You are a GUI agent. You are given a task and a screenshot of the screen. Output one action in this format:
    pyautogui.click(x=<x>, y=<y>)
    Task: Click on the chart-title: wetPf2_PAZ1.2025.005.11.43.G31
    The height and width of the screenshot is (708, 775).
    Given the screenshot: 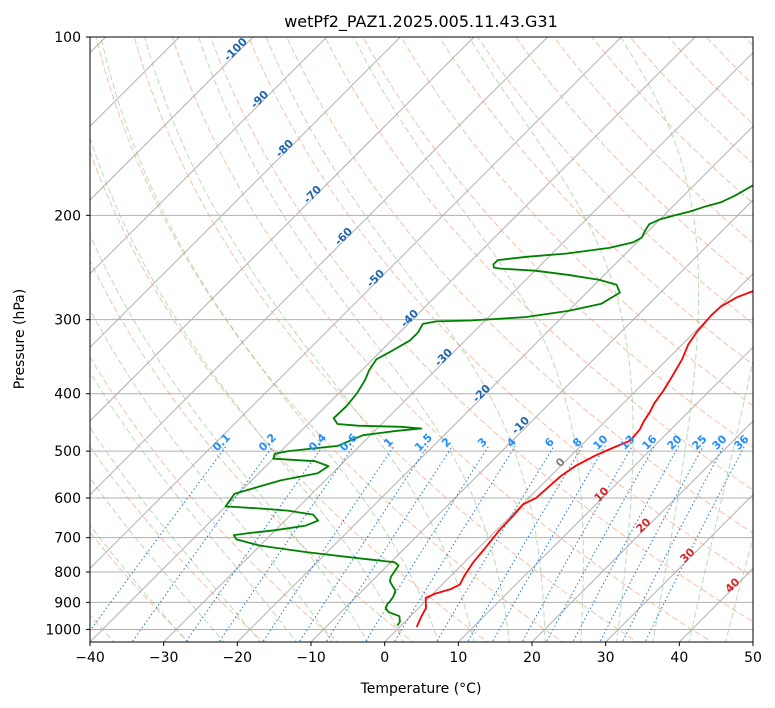 What is the action you would take?
    pyautogui.click(x=421, y=22)
    